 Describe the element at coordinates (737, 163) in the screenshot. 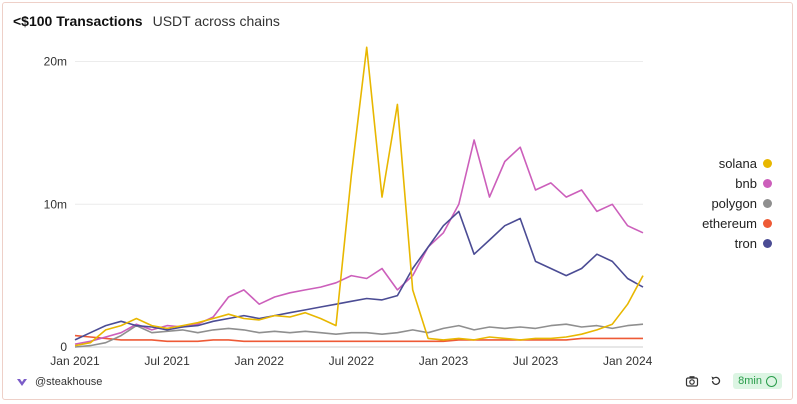

I see `legend-label: solana` at that location.